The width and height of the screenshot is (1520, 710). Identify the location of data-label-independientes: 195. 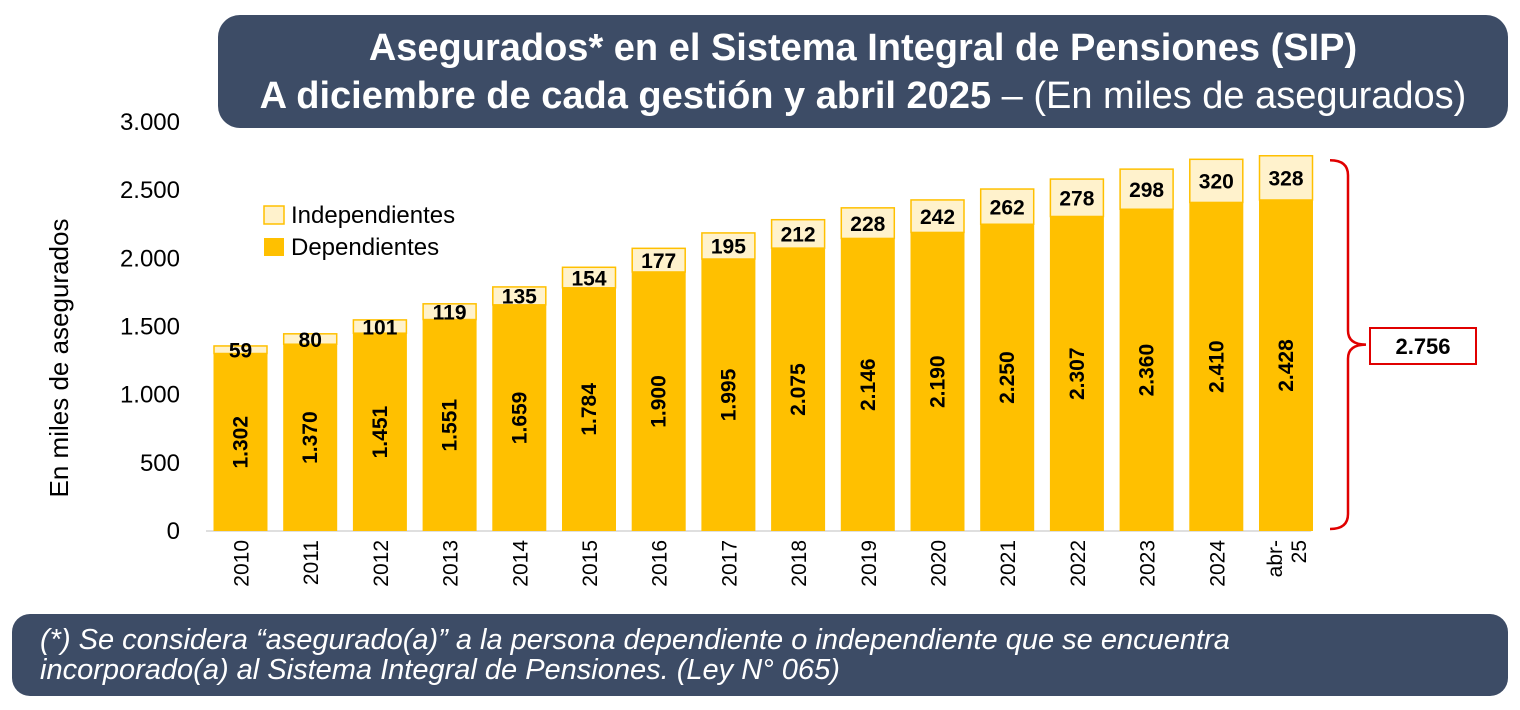
(728, 247).